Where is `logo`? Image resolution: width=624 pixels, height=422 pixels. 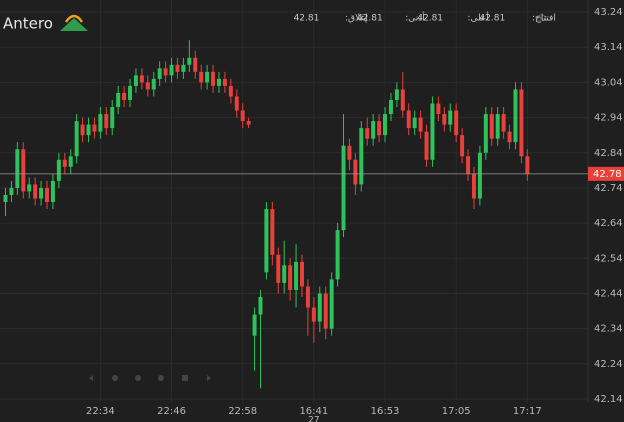 logo is located at coordinates (74, 22).